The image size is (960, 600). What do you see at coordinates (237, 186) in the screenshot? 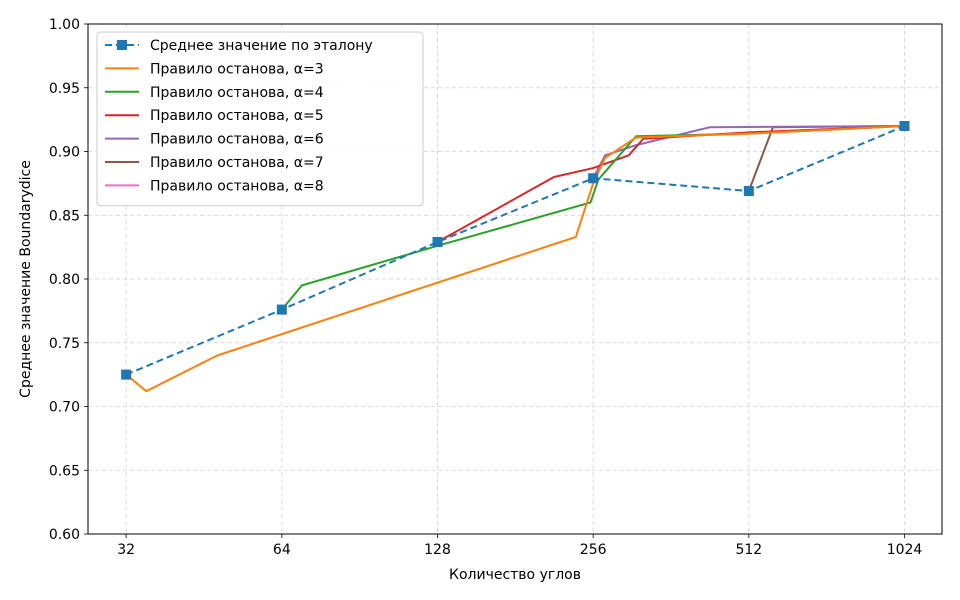
I see `legend-label: Правило останова, α=8` at bounding box center [237, 186].